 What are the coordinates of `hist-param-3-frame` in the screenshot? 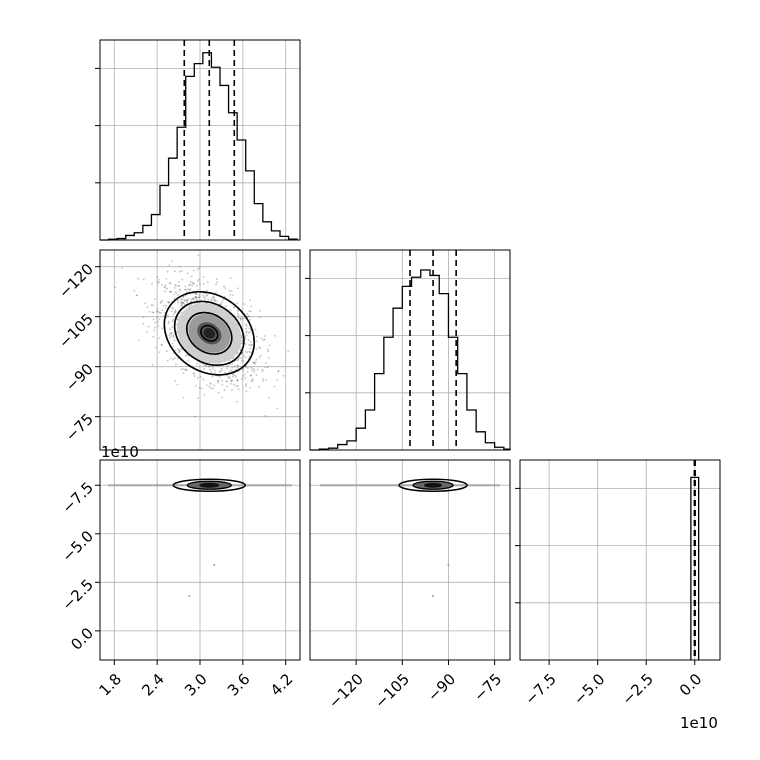 It's located at (620, 560).